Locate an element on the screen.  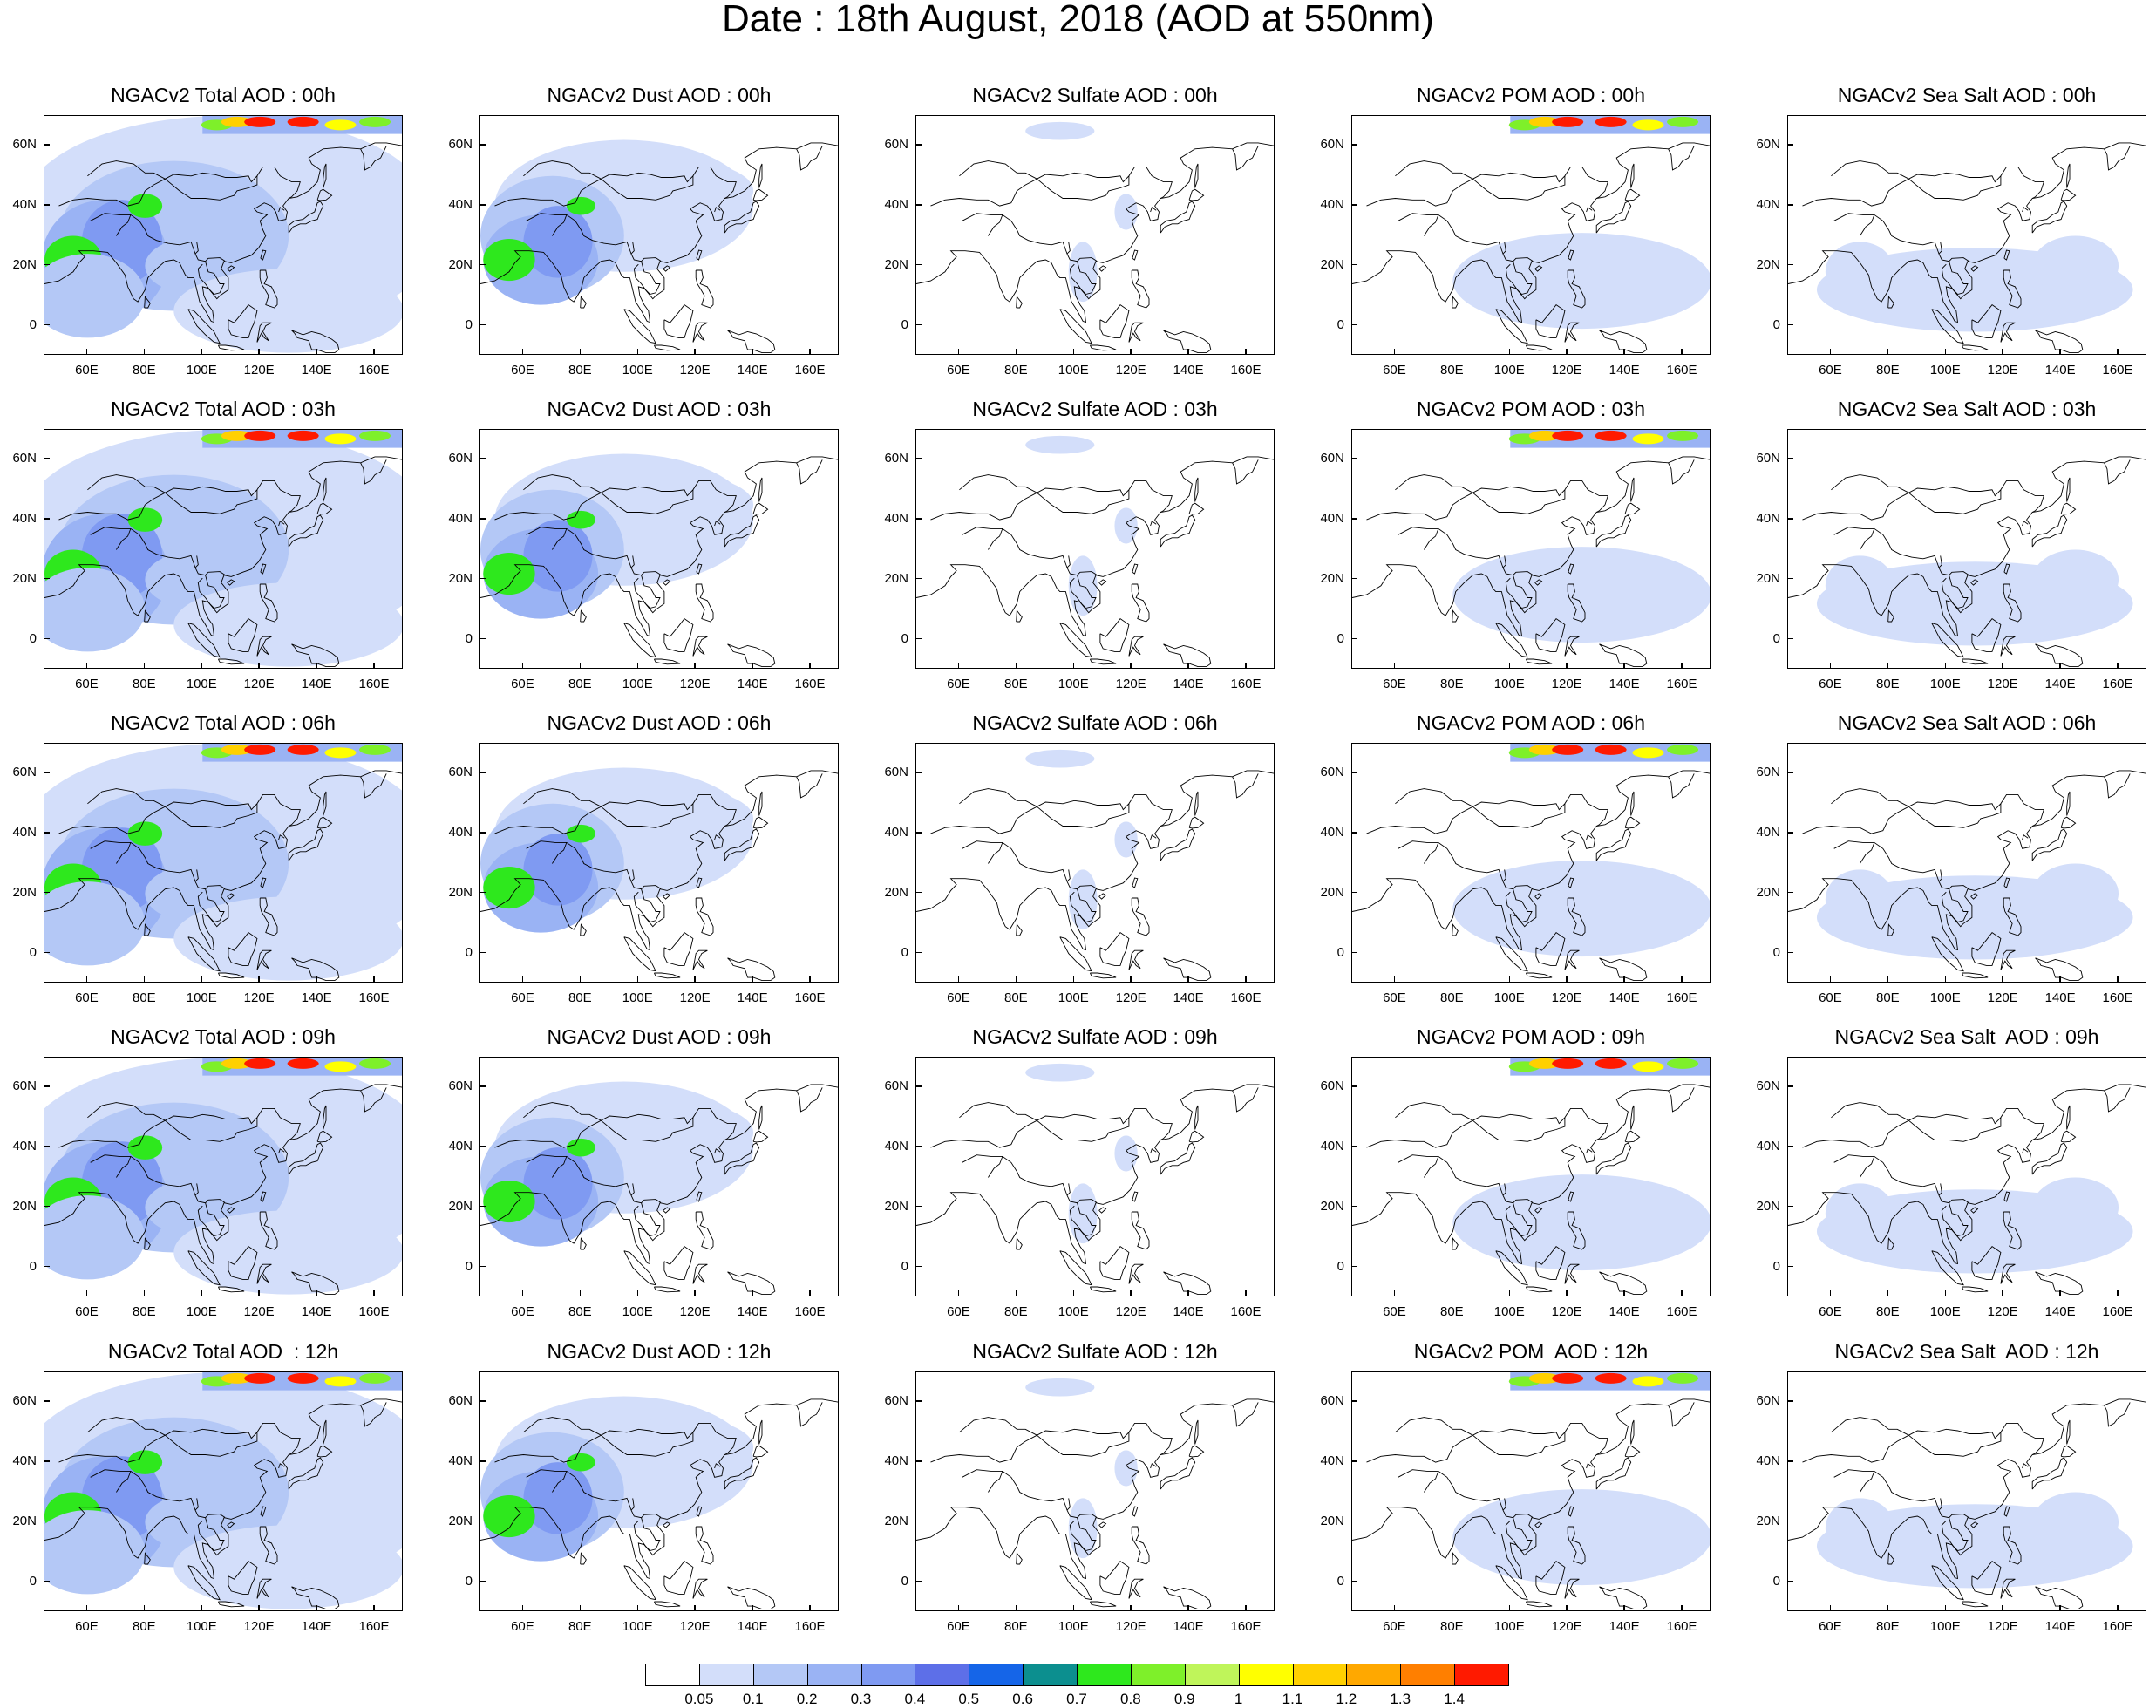
panel-title: NGACv2 Sulfate AOD : 12h is located at coordinates (1095, 1352).